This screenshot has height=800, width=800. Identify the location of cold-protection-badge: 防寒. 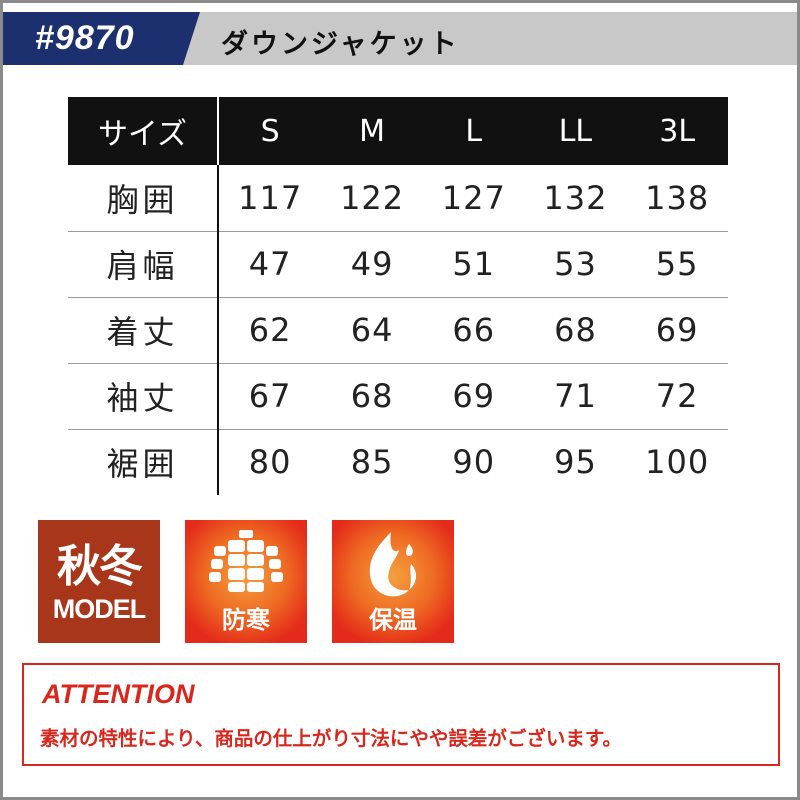
(246, 581).